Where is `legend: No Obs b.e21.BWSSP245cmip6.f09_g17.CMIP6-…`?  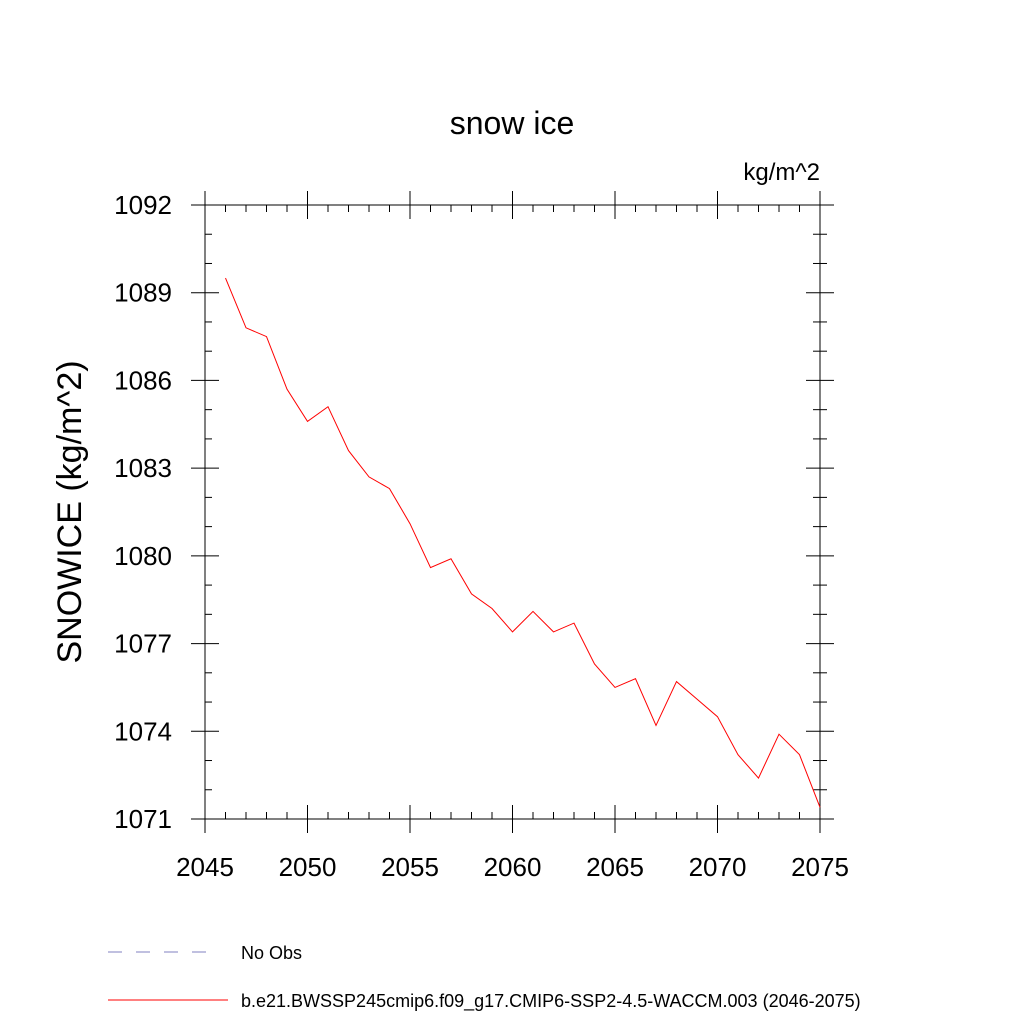
legend: No Obs b.e21.BWSSP245cmip6.f09_g17.CMIP6-… is located at coordinates (484, 977).